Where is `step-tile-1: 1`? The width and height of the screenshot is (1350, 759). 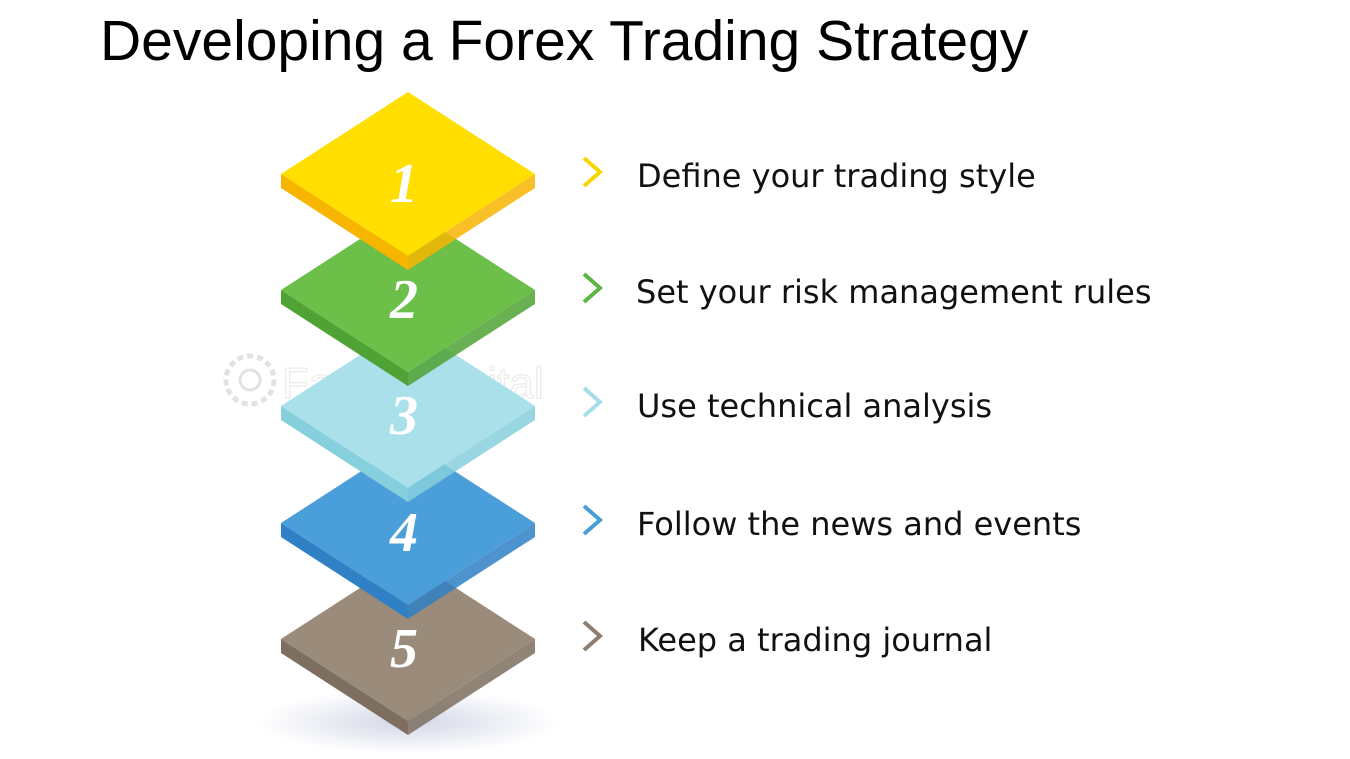 step-tile-1: 1 is located at coordinates (408, 181).